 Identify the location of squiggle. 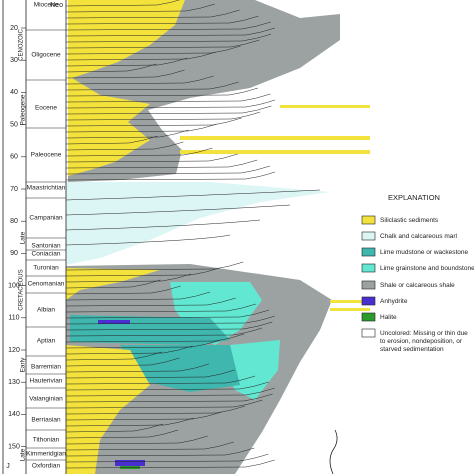
(333, 451).